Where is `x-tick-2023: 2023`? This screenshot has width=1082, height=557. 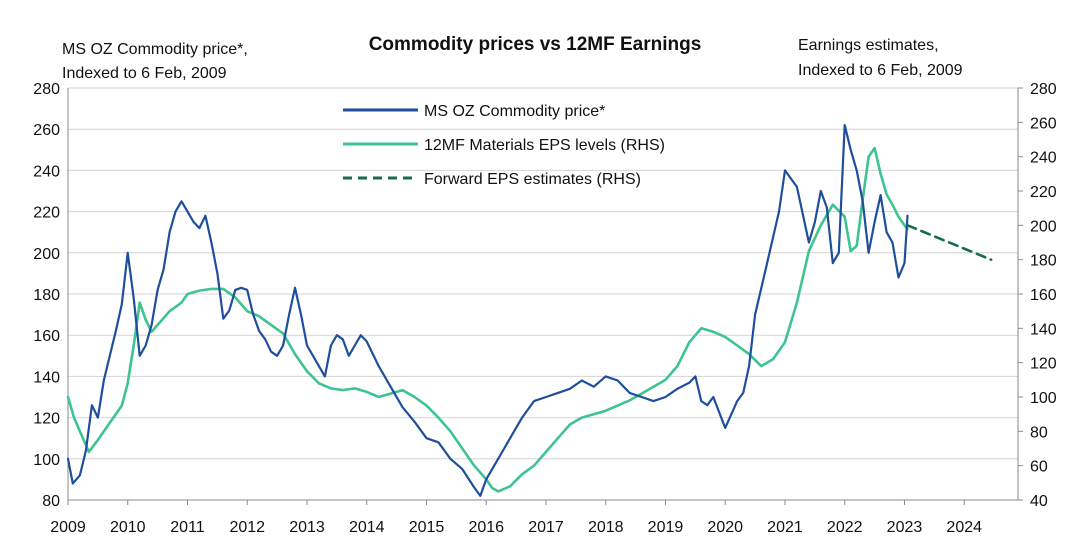 x-tick-2023: 2023 is located at coordinates (905, 527).